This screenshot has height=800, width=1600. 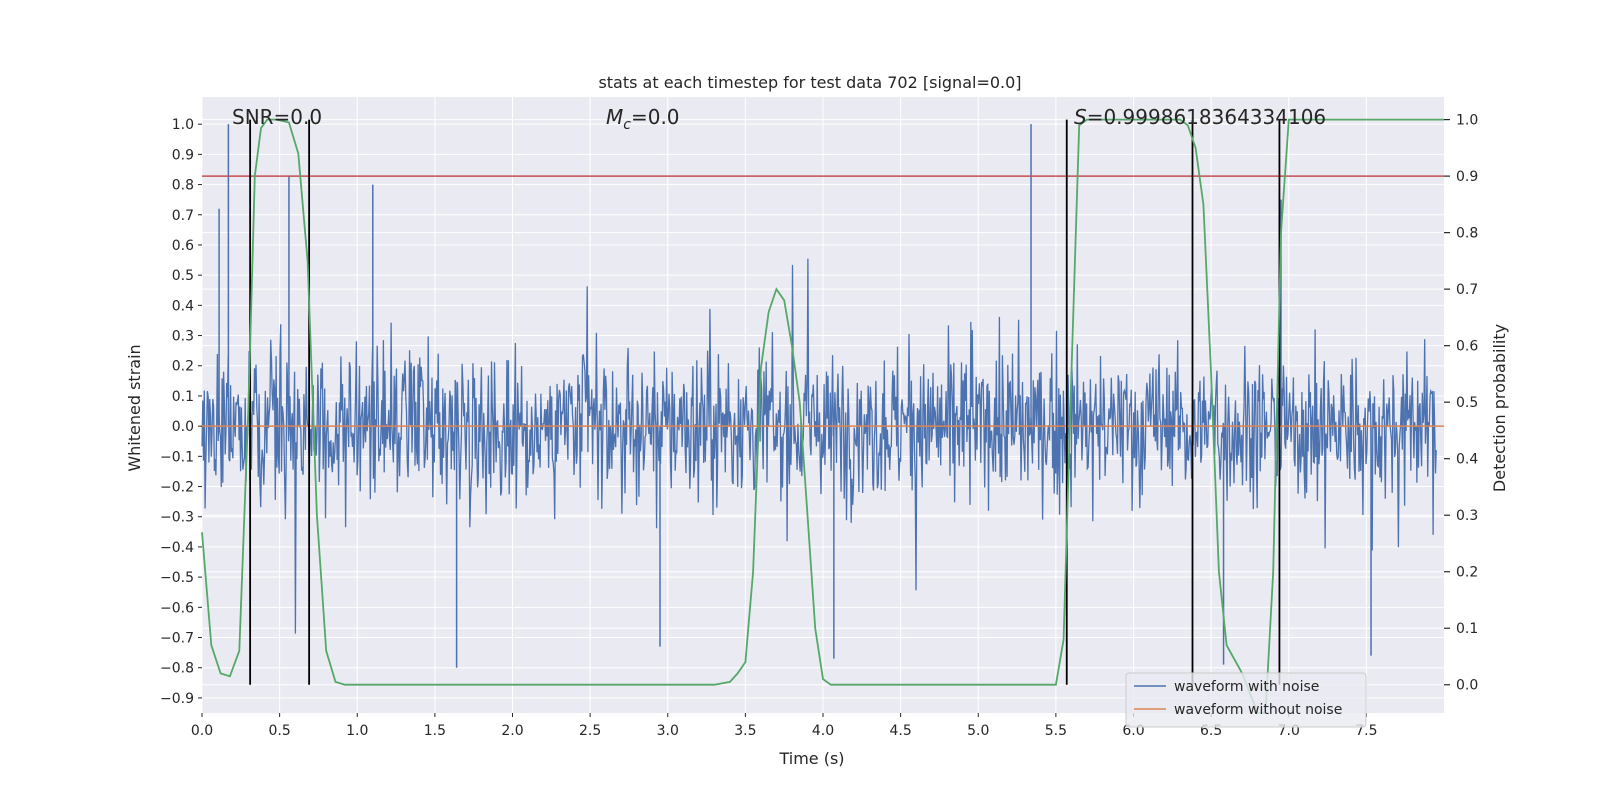 I want to click on y-axis-label: Whitened strain, so click(x=134, y=407).